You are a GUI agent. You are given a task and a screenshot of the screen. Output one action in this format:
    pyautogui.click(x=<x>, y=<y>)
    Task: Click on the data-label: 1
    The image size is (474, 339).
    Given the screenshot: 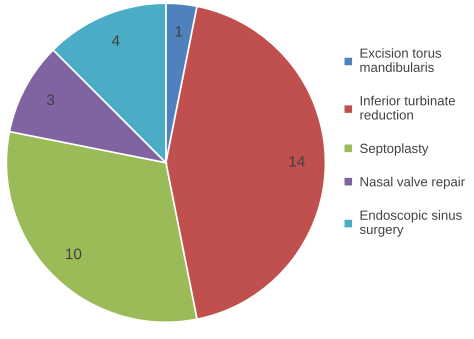 What is the action you would take?
    pyautogui.click(x=179, y=31)
    